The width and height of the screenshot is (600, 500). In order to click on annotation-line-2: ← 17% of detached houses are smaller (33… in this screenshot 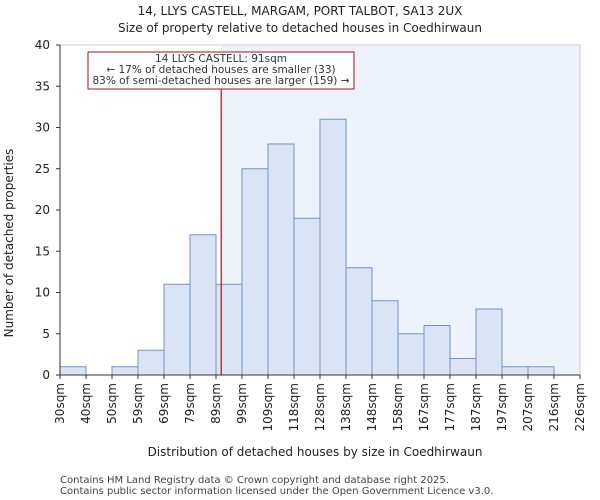, I will do `click(220, 70)`.